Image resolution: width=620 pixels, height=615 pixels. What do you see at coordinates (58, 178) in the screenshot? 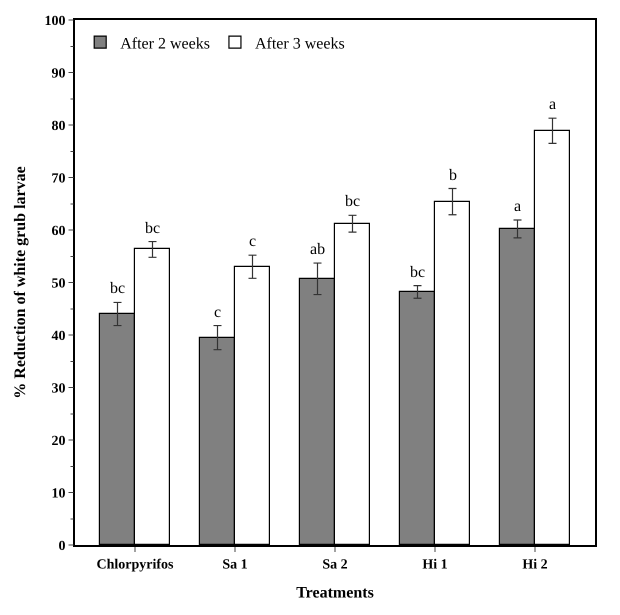
I see `y-tick-label: 70` at bounding box center [58, 178].